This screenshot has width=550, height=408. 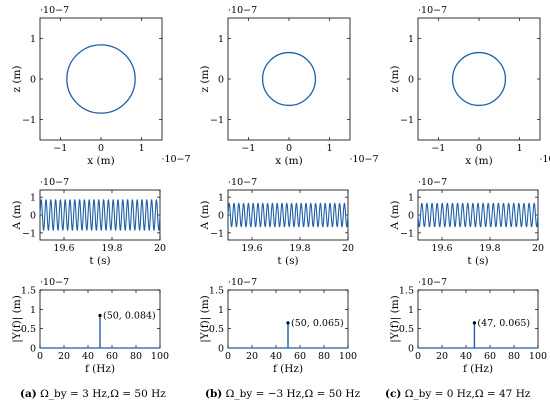 I want to click on c-time-ylabel: A (m), so click(x=395, y=215).